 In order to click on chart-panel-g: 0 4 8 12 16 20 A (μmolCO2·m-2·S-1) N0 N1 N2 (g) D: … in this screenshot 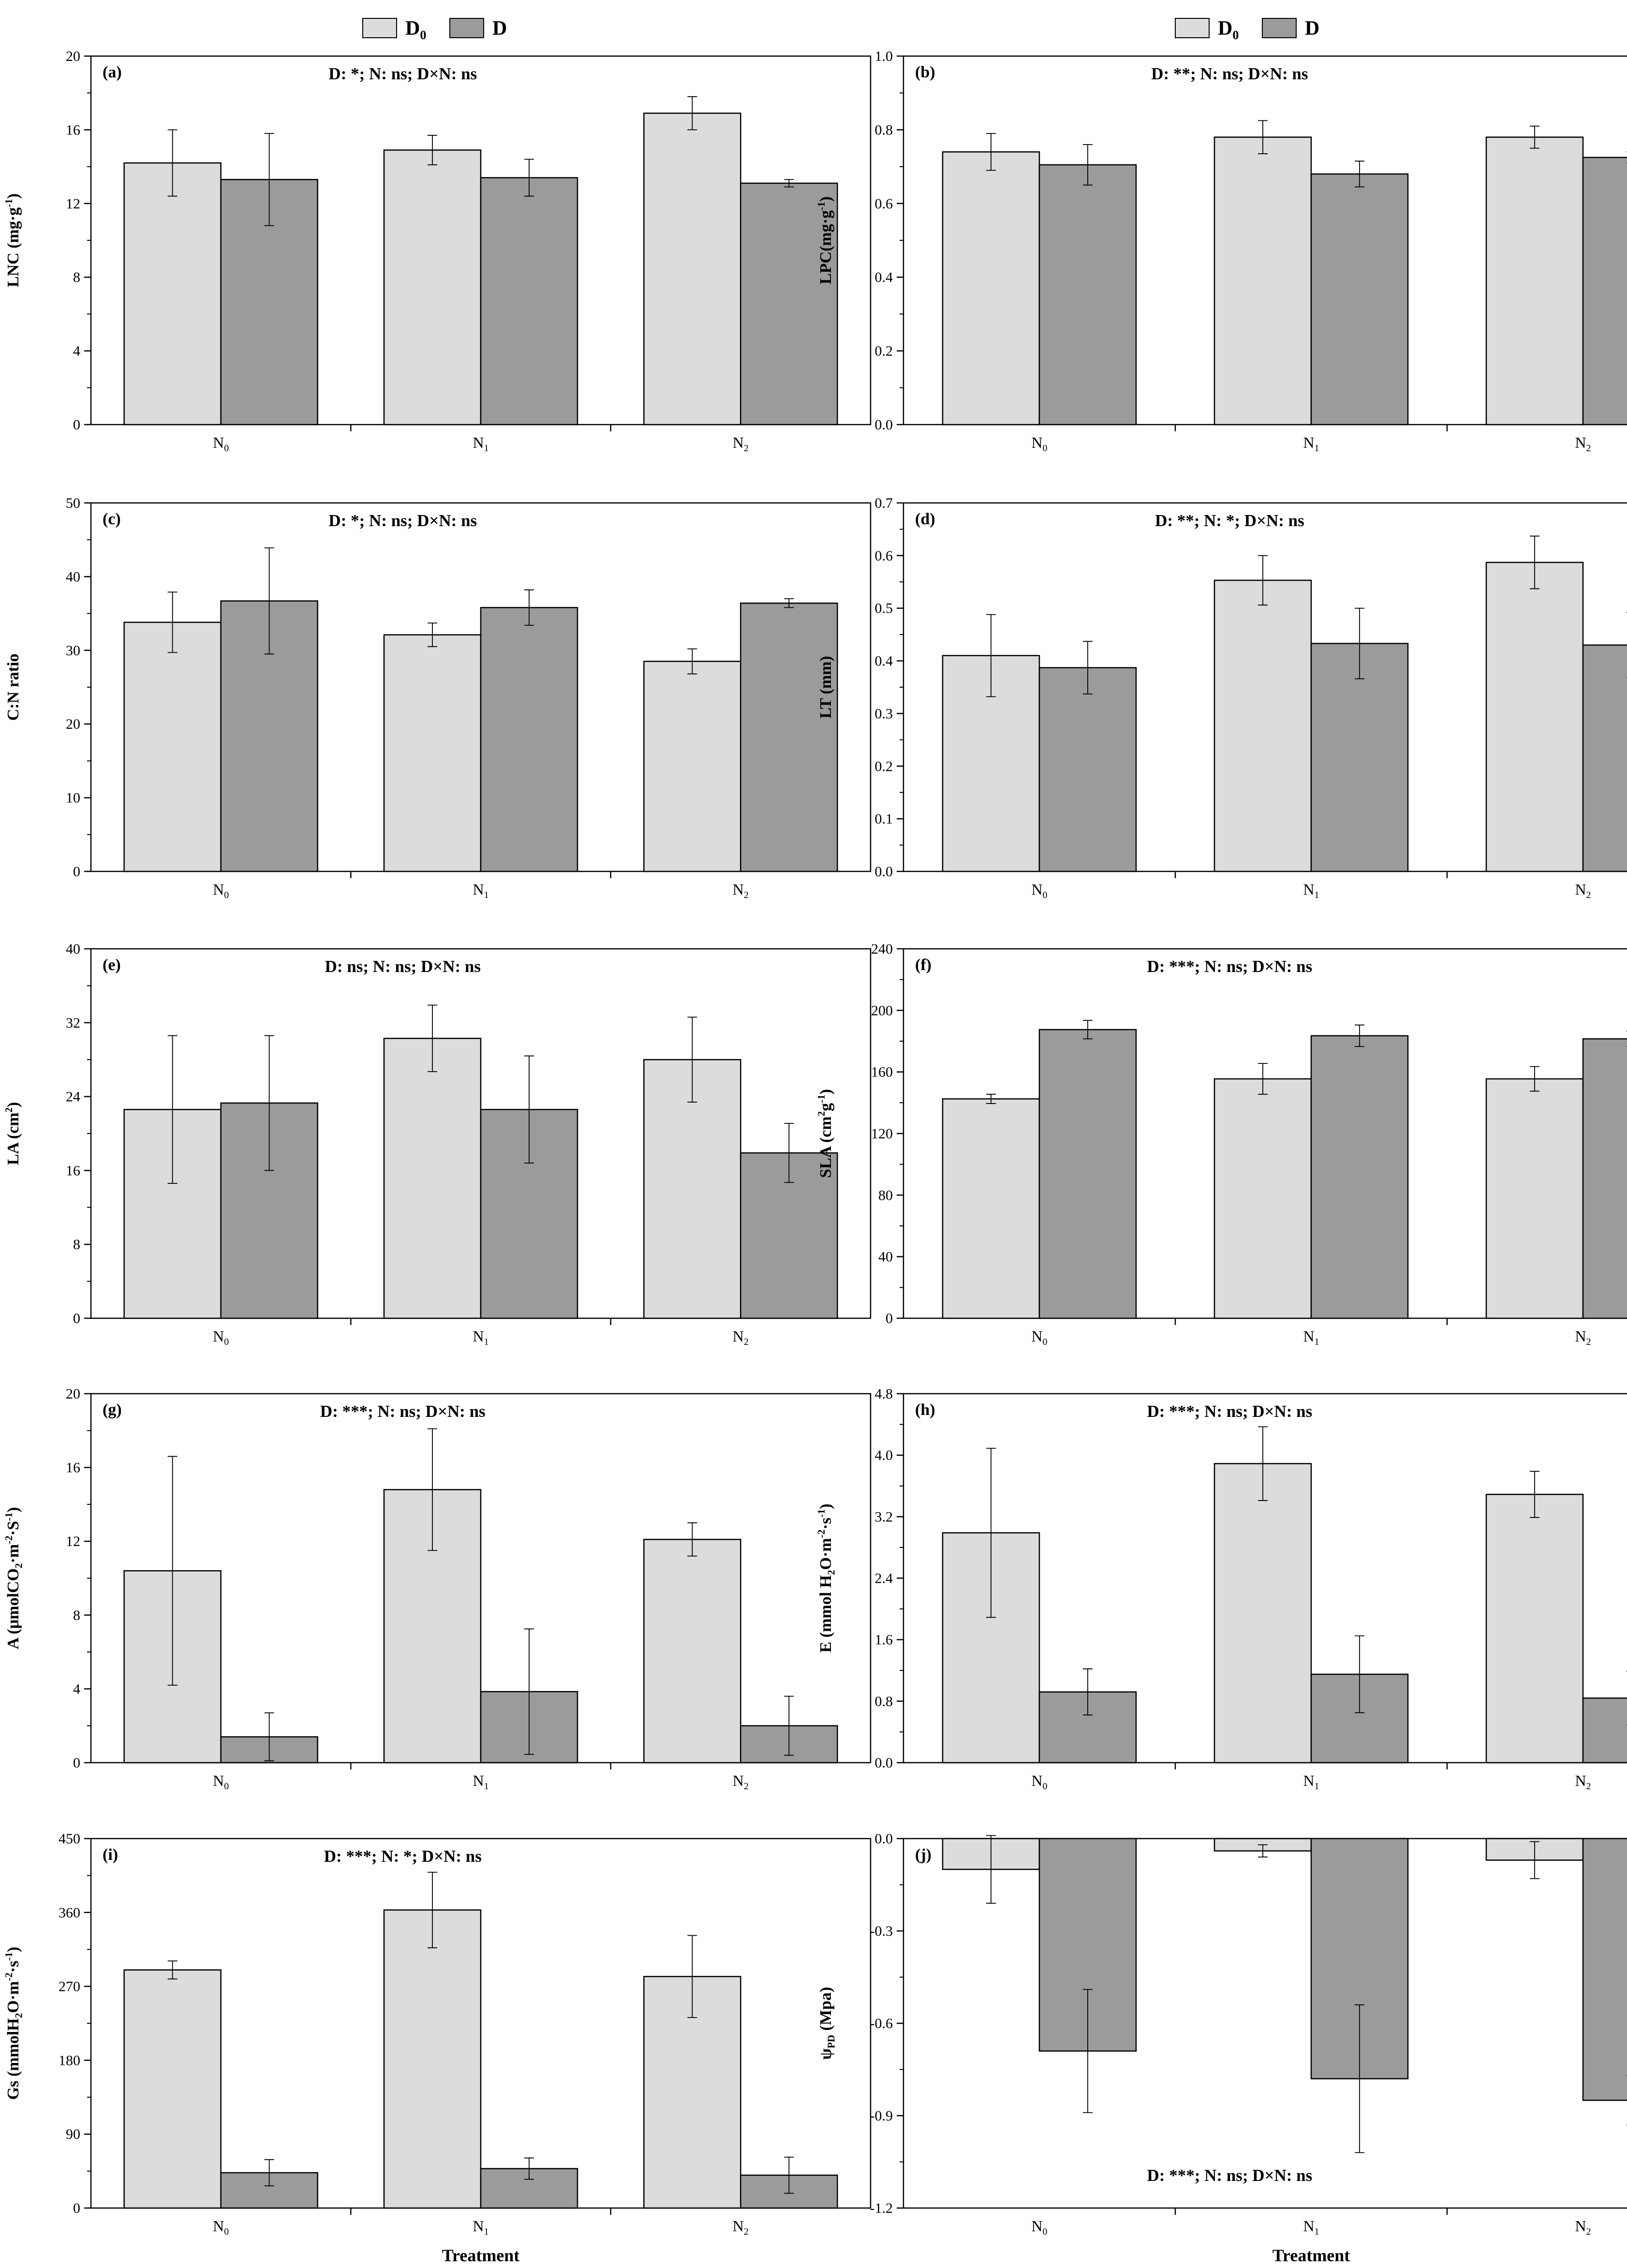, I will do `click(437, 1589)`.